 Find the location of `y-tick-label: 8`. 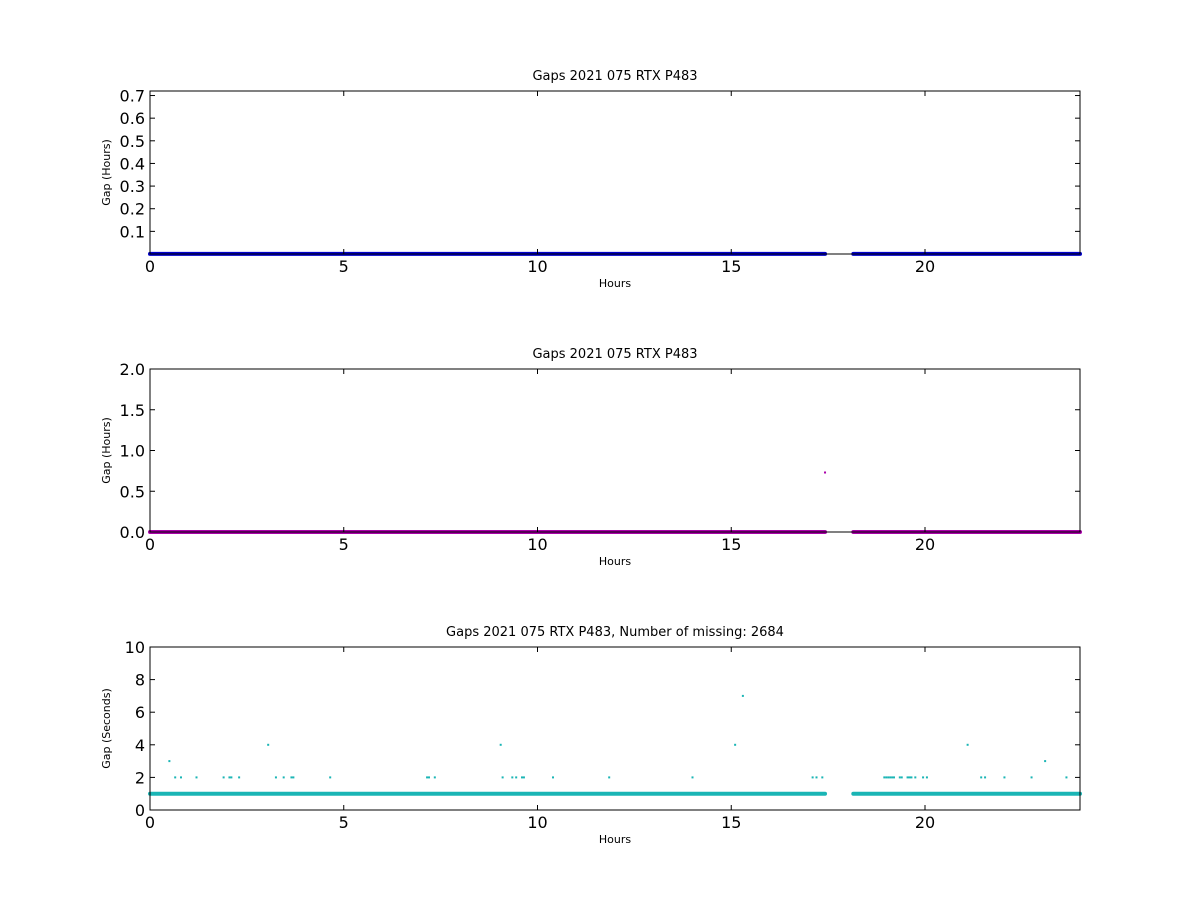

y-tick-label: 8 is located at coordinates (140, 680).